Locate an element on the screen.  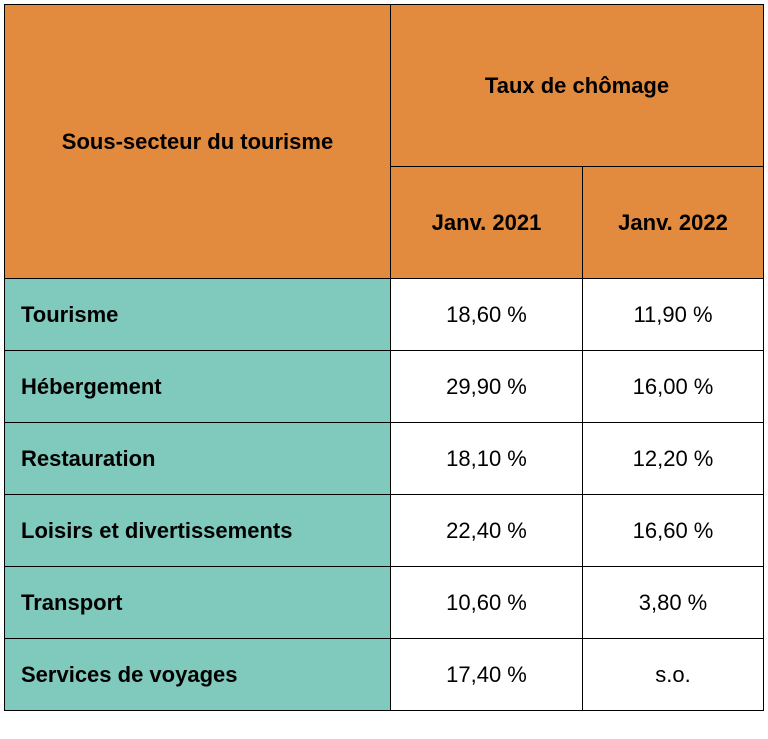
row-label: Tourisme is located at coordinates (197, 314).